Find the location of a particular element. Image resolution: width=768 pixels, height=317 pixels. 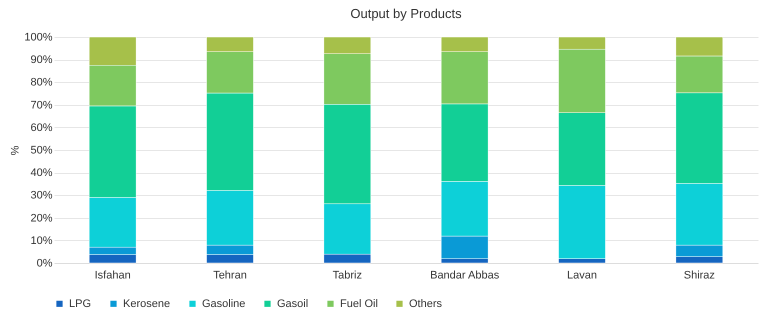

x-tick-label: Tabriz is located at coordinates (347, 276).